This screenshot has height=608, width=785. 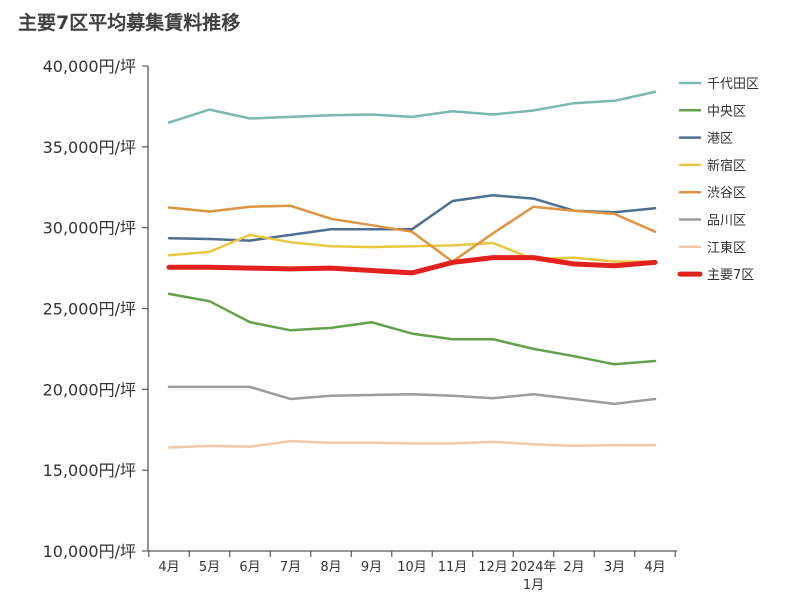 What do you see at coordinates (89, 147) in the screenshot?
I see `y-tick-label: 35,000円/坪` at bounding box center [89, 147].